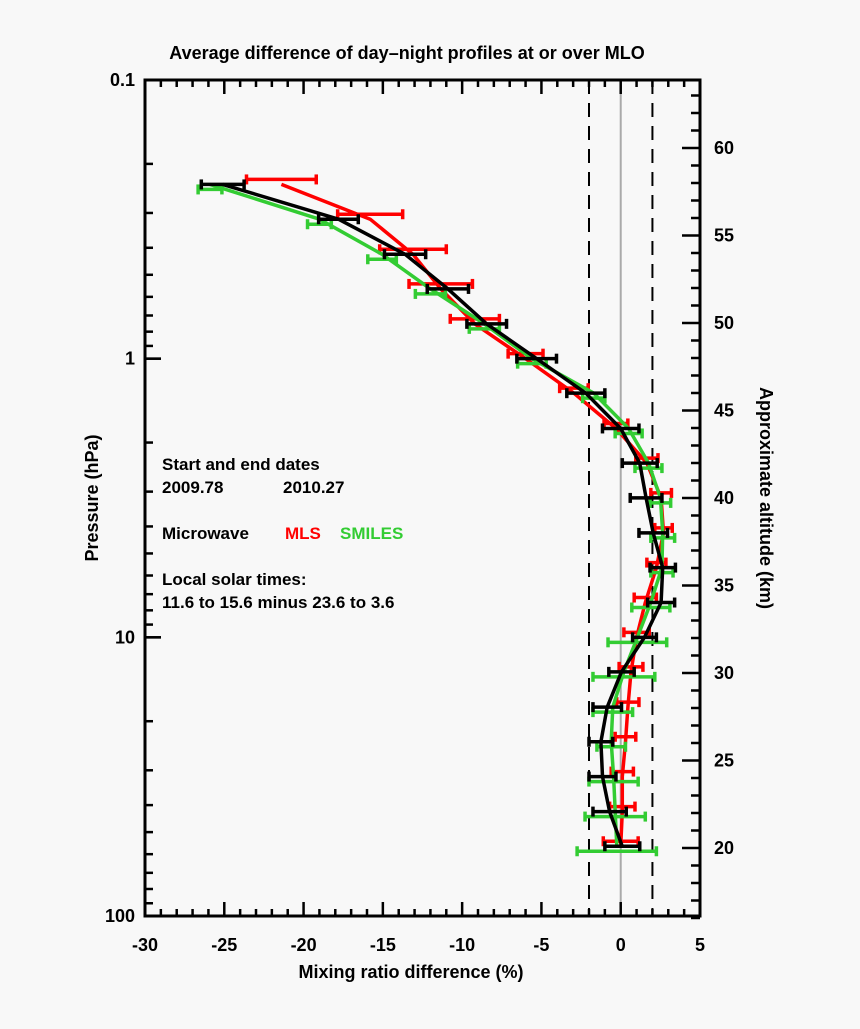 This screenshot has height=1029, width=860. What do you see at coordinates (724, 148) in the screenshot?
I see `y2-tick-label: 60` at bounding box center [724, 148].